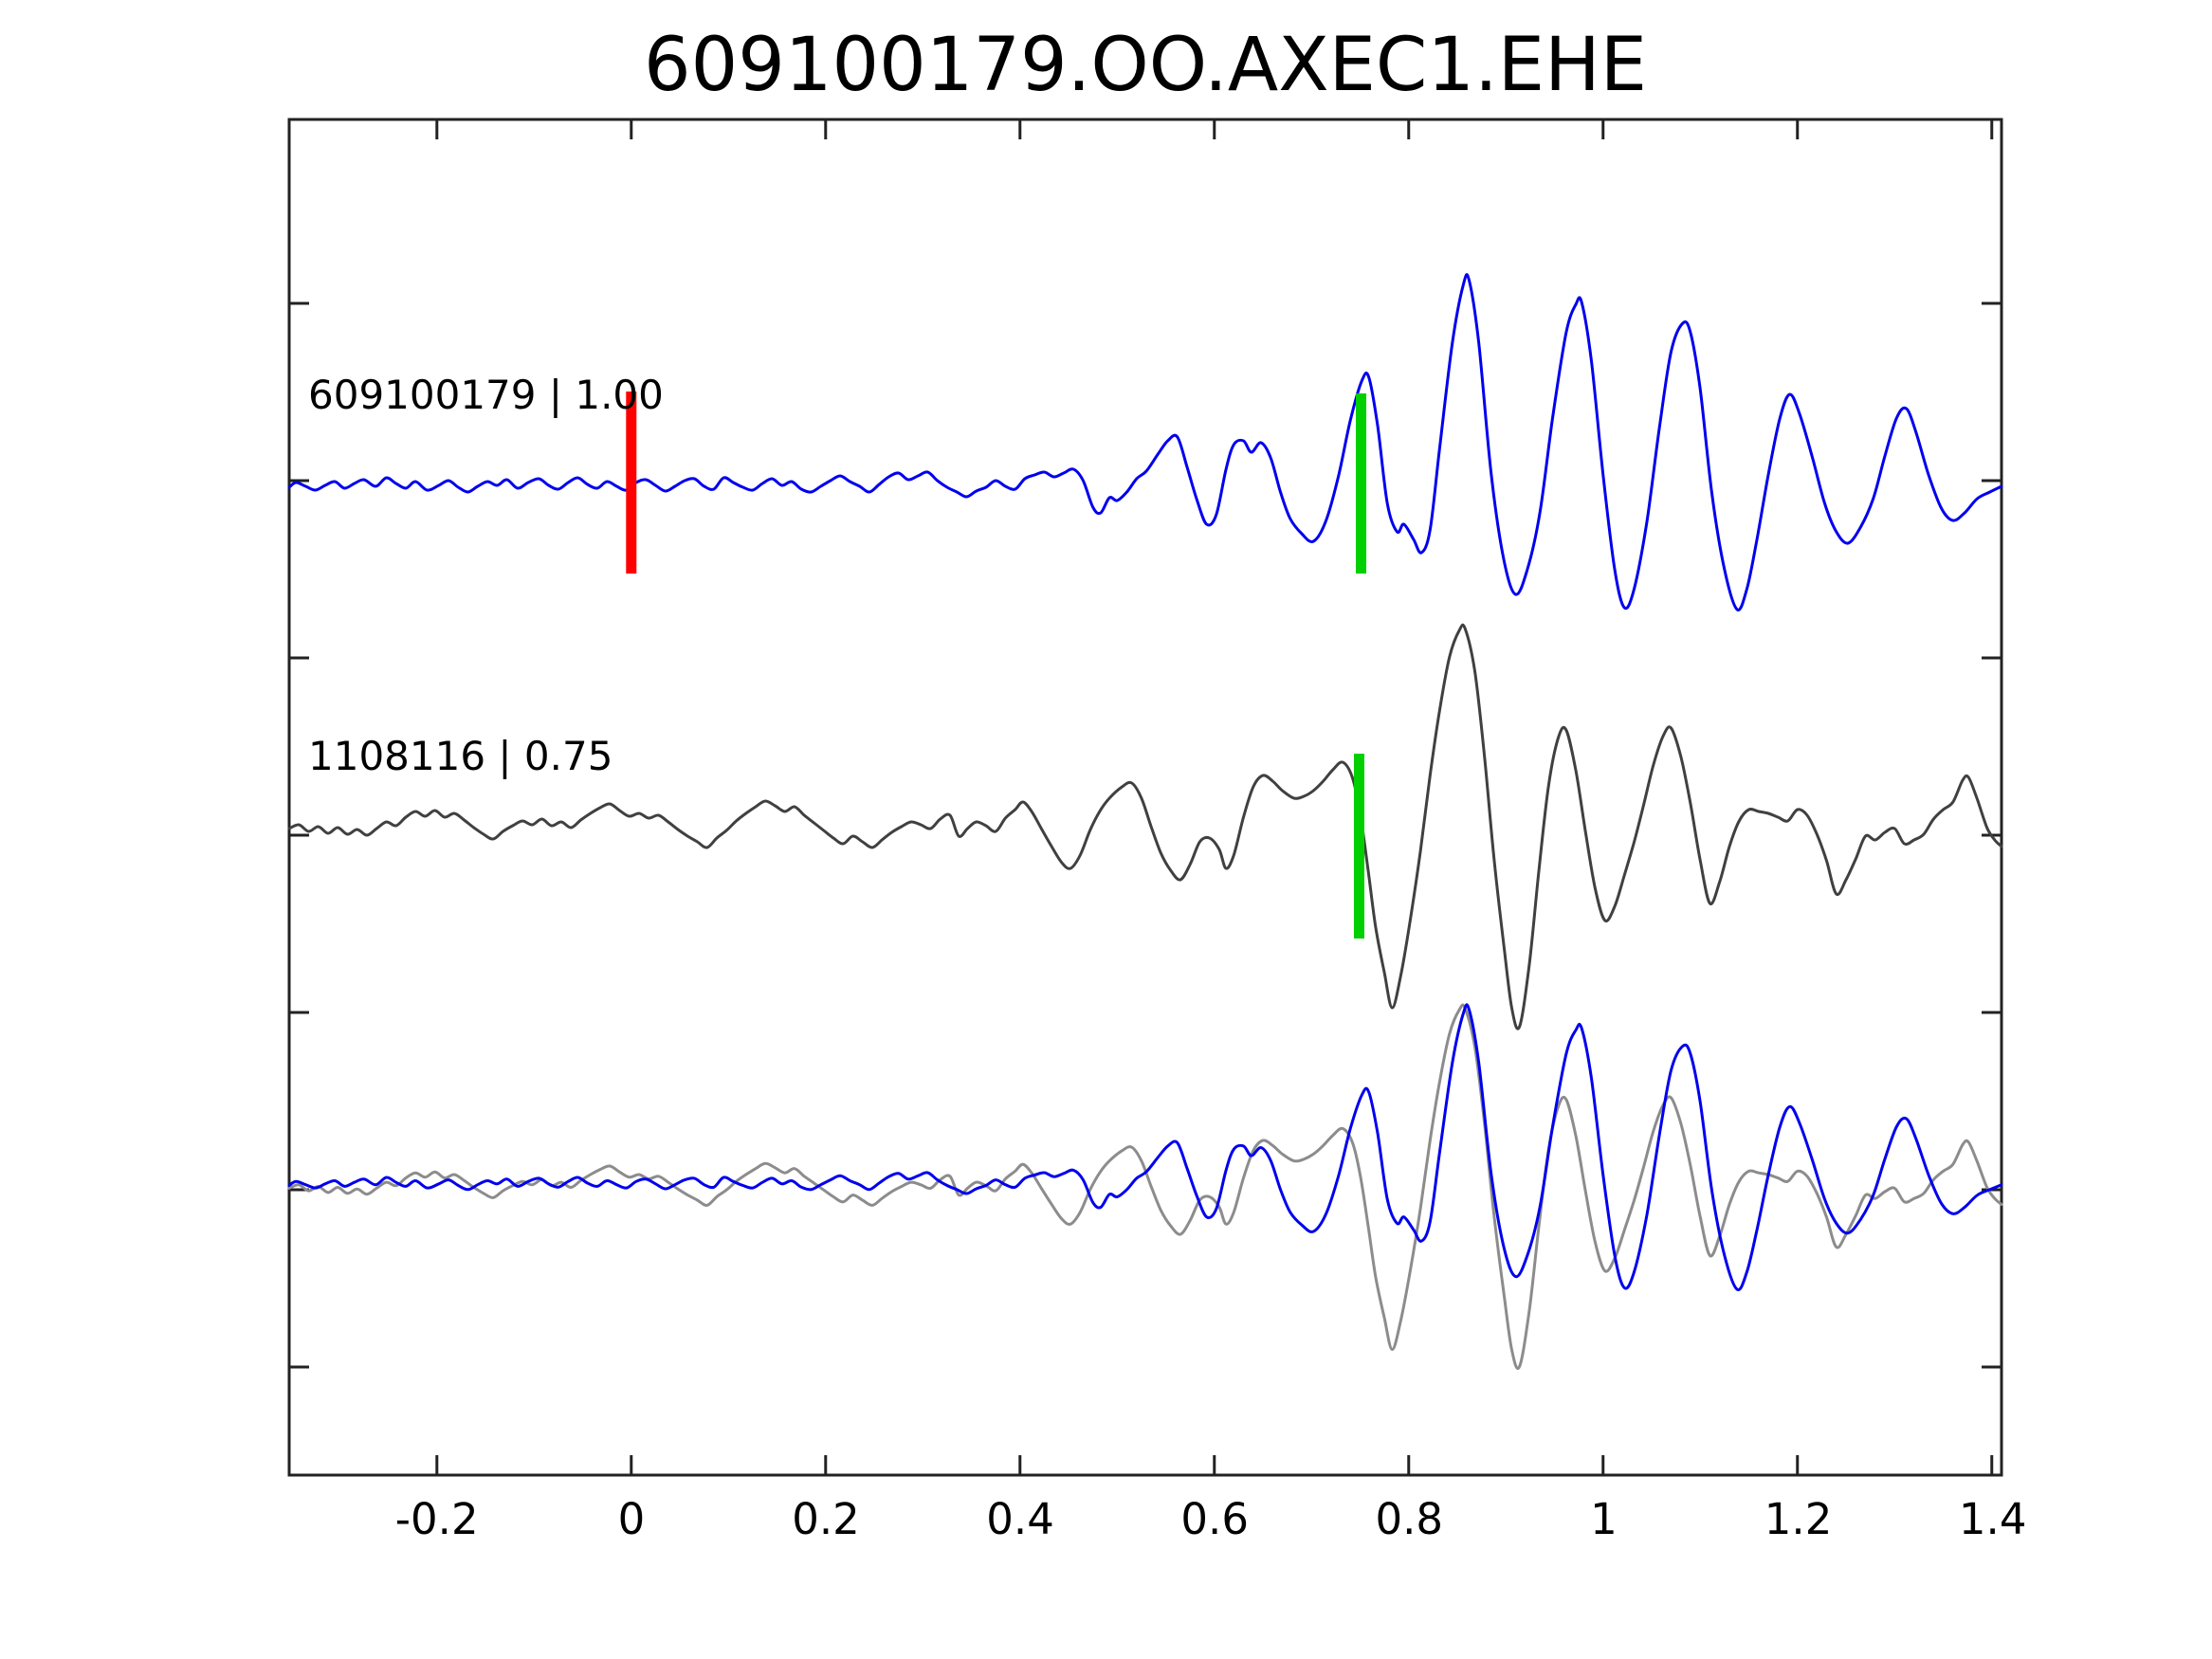 This screenshot has height=1659, width=2212. What do you see at coordinates (1020, 1519) in the screenshot?
I see `x-tick-label: 0.4` at bounding box center [1020, 1519].